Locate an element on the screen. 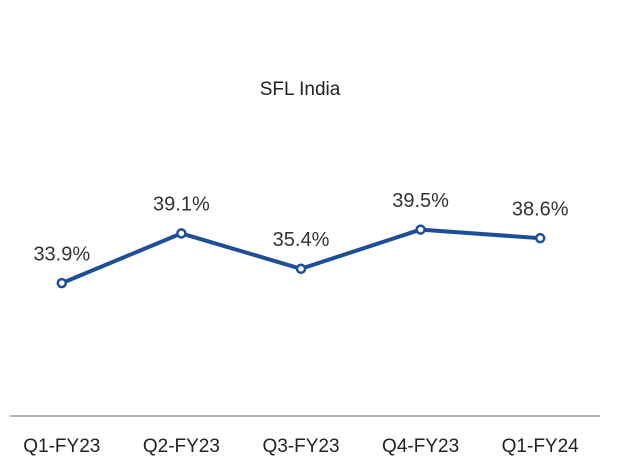 Image resolution: width=631 pixels, height=471 pixels. data-label: 35.4% is located at coordinates (301, 240).